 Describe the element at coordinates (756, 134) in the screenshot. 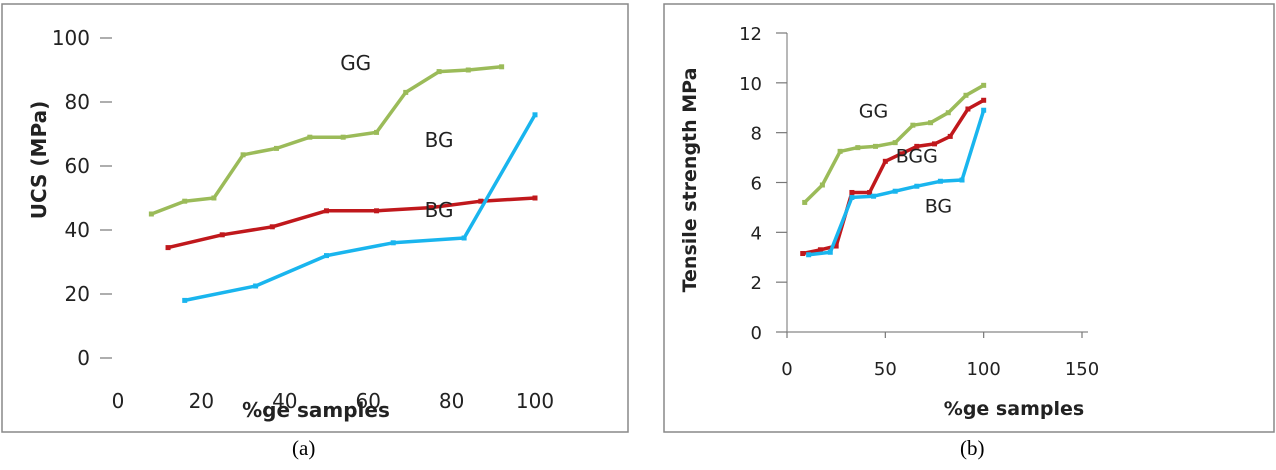

I see `y-tick-label: 8` at that location.